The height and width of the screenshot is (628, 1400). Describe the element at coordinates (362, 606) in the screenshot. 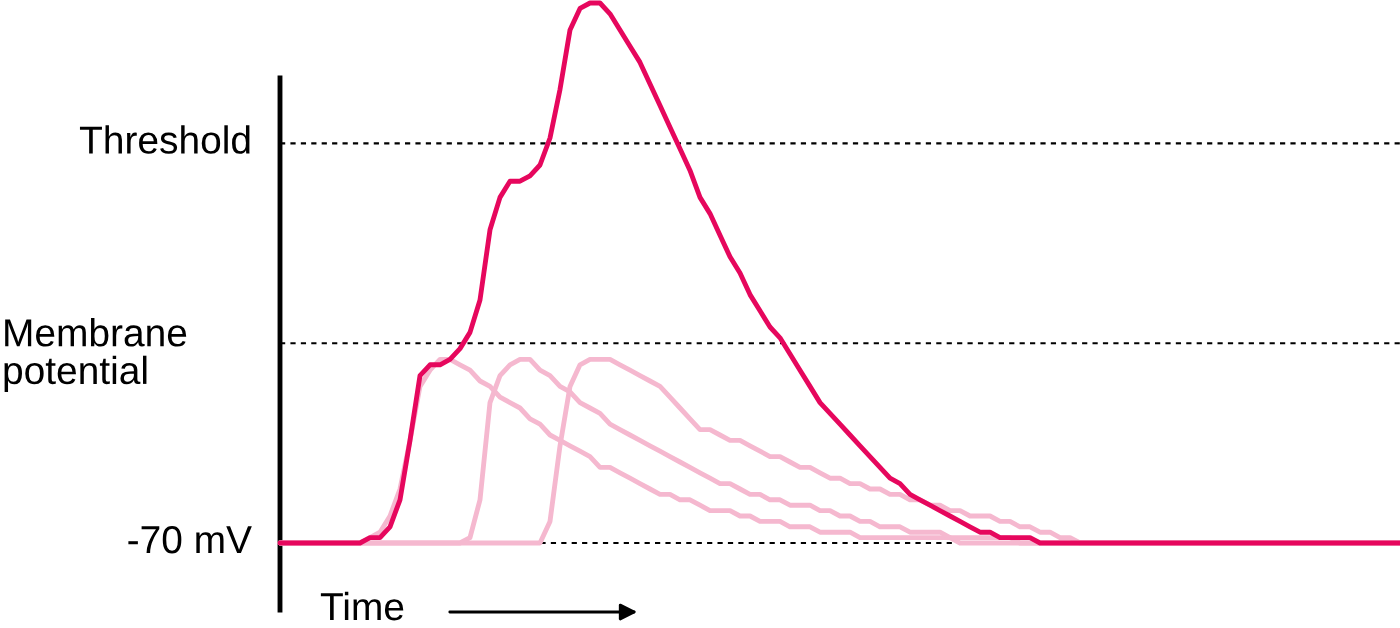

I see `x-axis-title: Time` at that location.